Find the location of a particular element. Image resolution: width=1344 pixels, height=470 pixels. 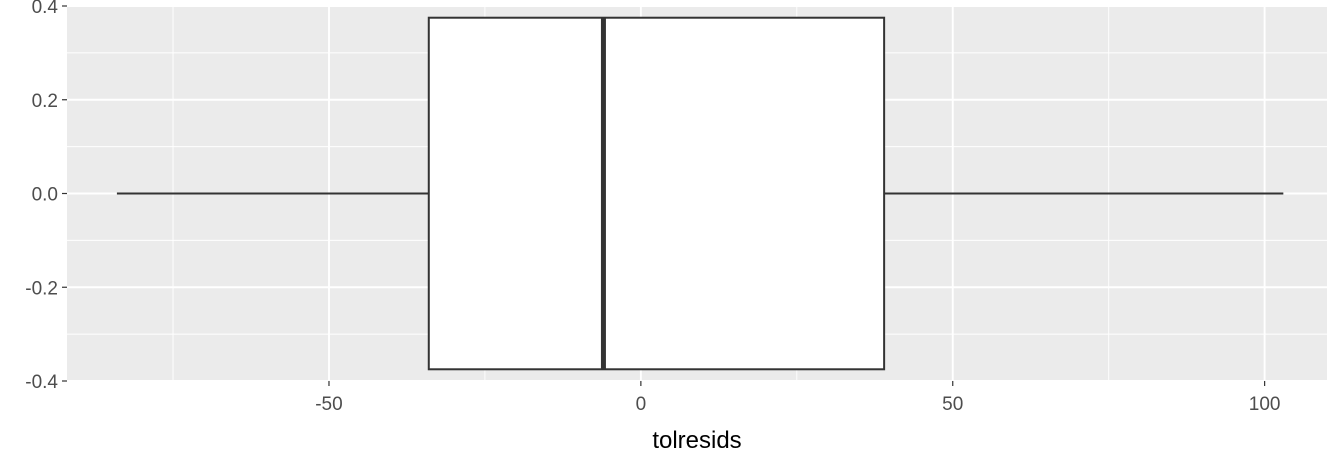

y-tick-label: -0.2 is located at coordinates (41, 288).